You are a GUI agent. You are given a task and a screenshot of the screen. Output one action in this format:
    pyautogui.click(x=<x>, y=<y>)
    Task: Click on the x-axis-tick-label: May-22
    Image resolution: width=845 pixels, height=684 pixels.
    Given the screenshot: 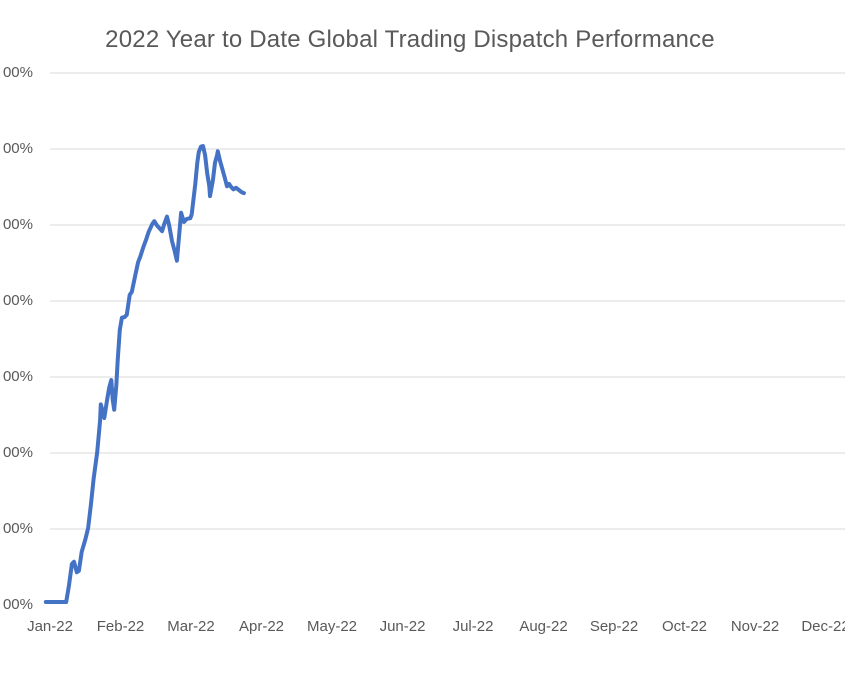 What is the action you would take?
    pyautogui.click(x=332, y=626)
    